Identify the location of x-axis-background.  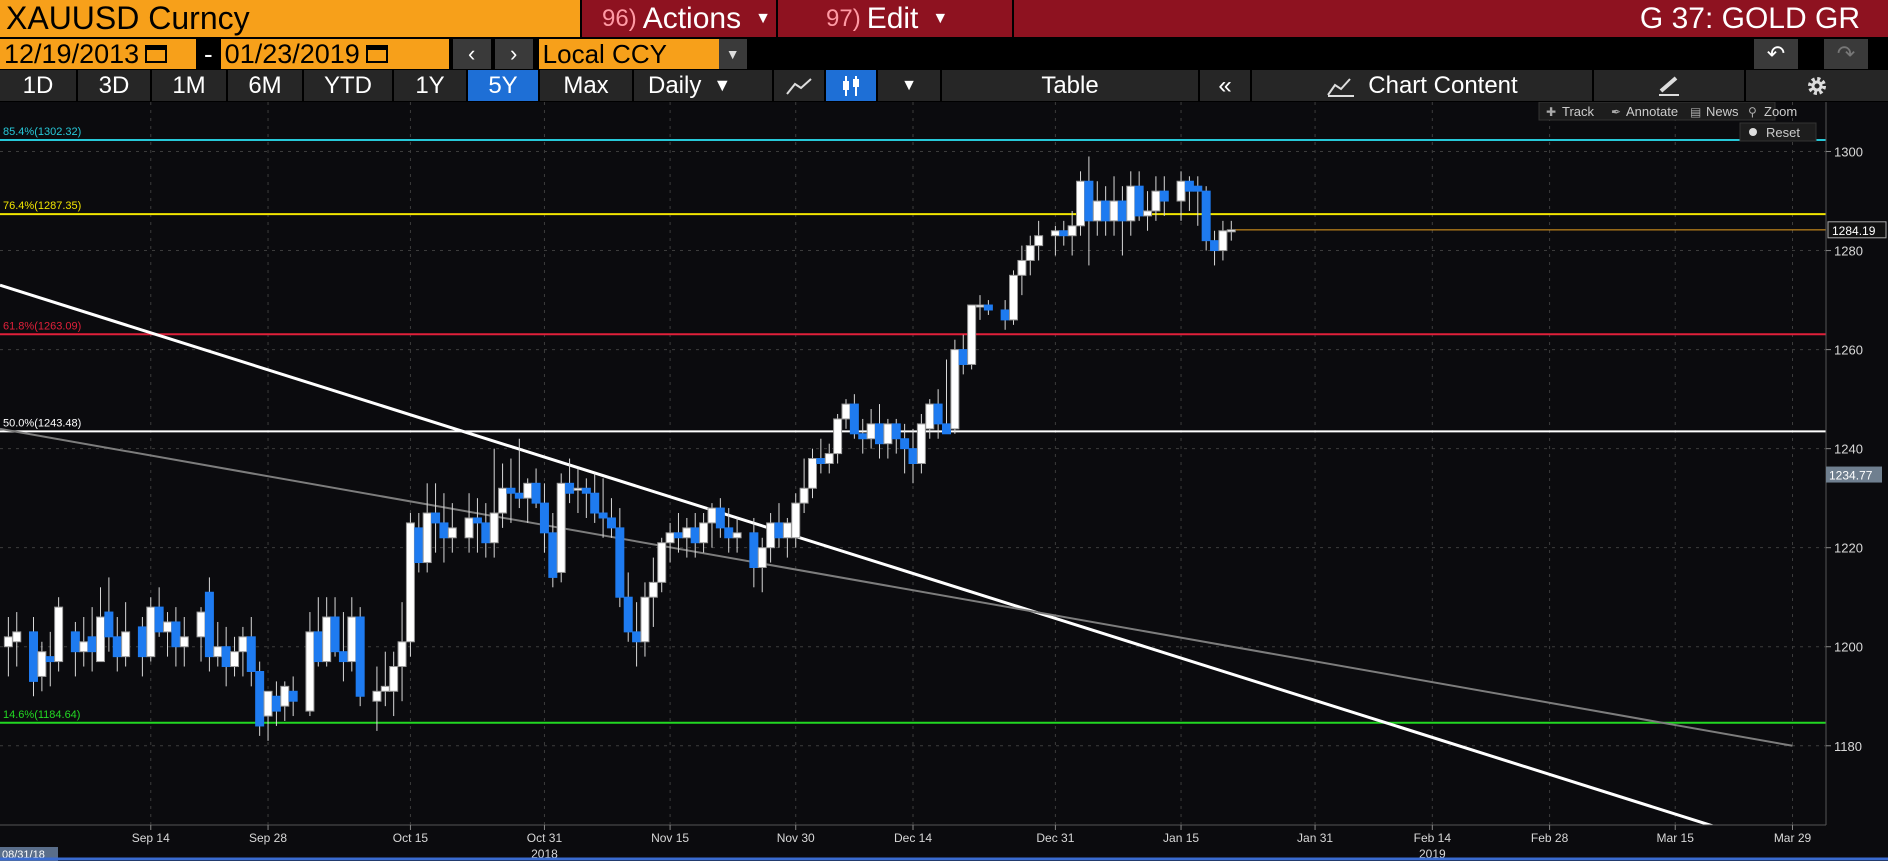
(944, 843).